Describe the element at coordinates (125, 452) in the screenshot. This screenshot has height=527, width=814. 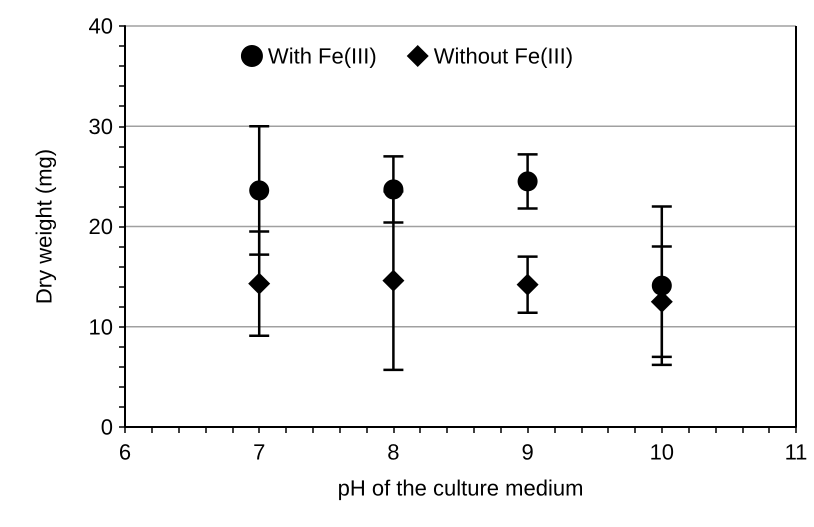
I see `x-tick-label: 6` at that location.